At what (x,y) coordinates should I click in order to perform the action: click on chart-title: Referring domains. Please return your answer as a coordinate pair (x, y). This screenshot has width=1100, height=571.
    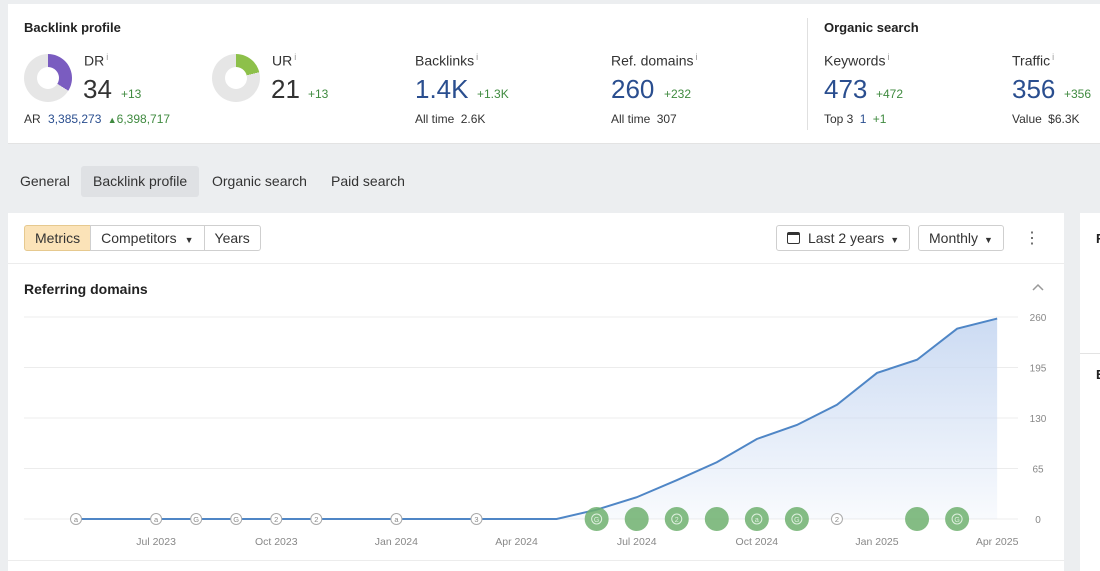
    Looking at the image, I should click on (86, 289).